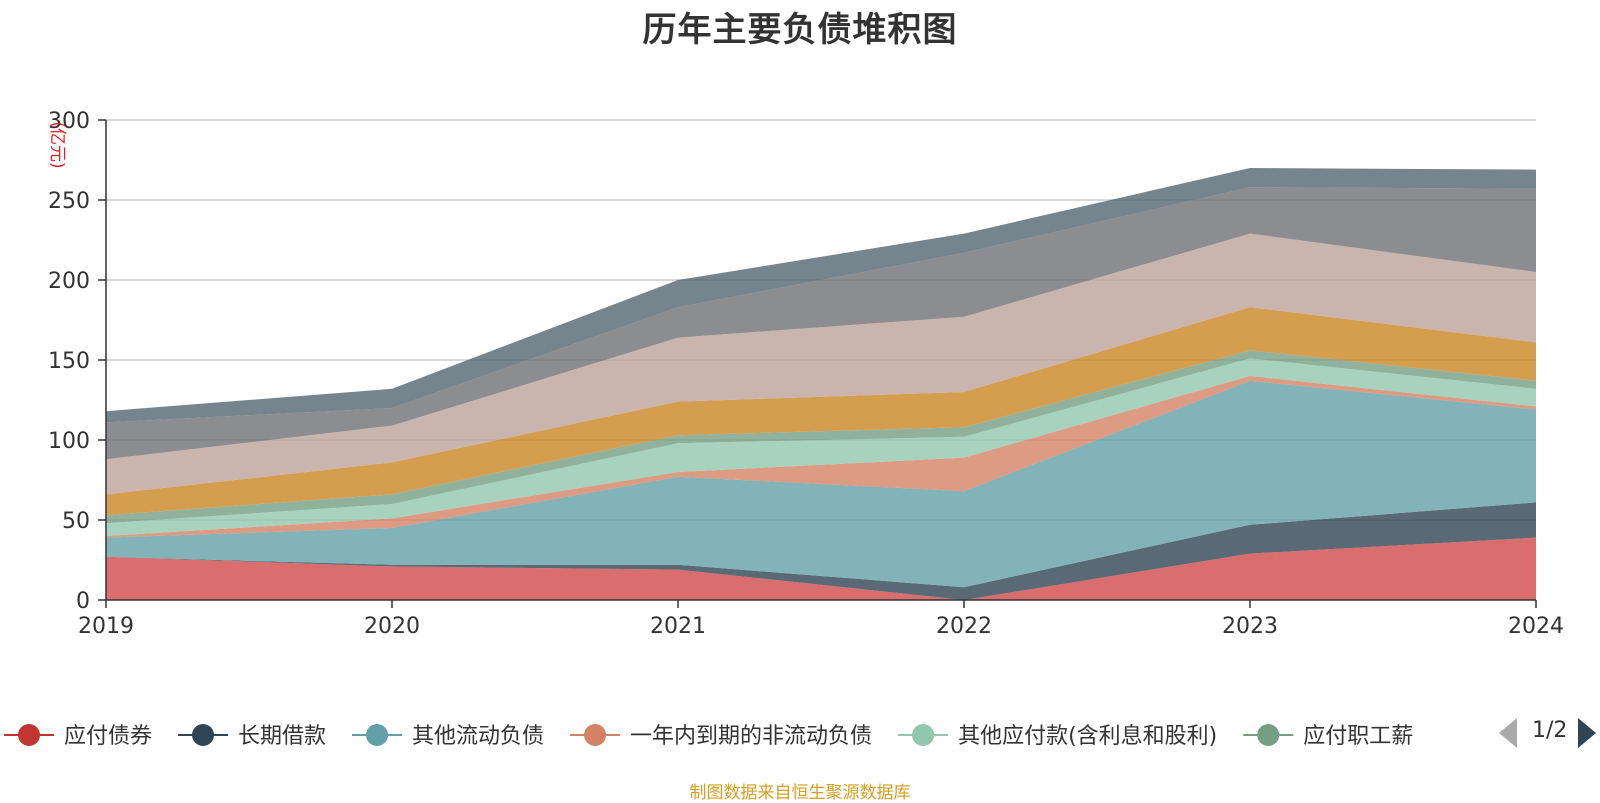 The image size is (1600, 803). Describe the element at coordinates (69, 281) in the screenshot. I see `y-tick-label: 200` at that location.